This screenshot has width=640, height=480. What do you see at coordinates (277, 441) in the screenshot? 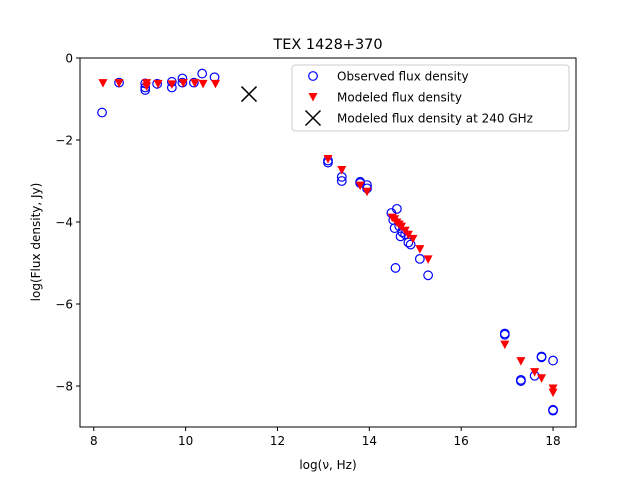
I see `x-tick-label: 12` at bounding box center [277, 441].